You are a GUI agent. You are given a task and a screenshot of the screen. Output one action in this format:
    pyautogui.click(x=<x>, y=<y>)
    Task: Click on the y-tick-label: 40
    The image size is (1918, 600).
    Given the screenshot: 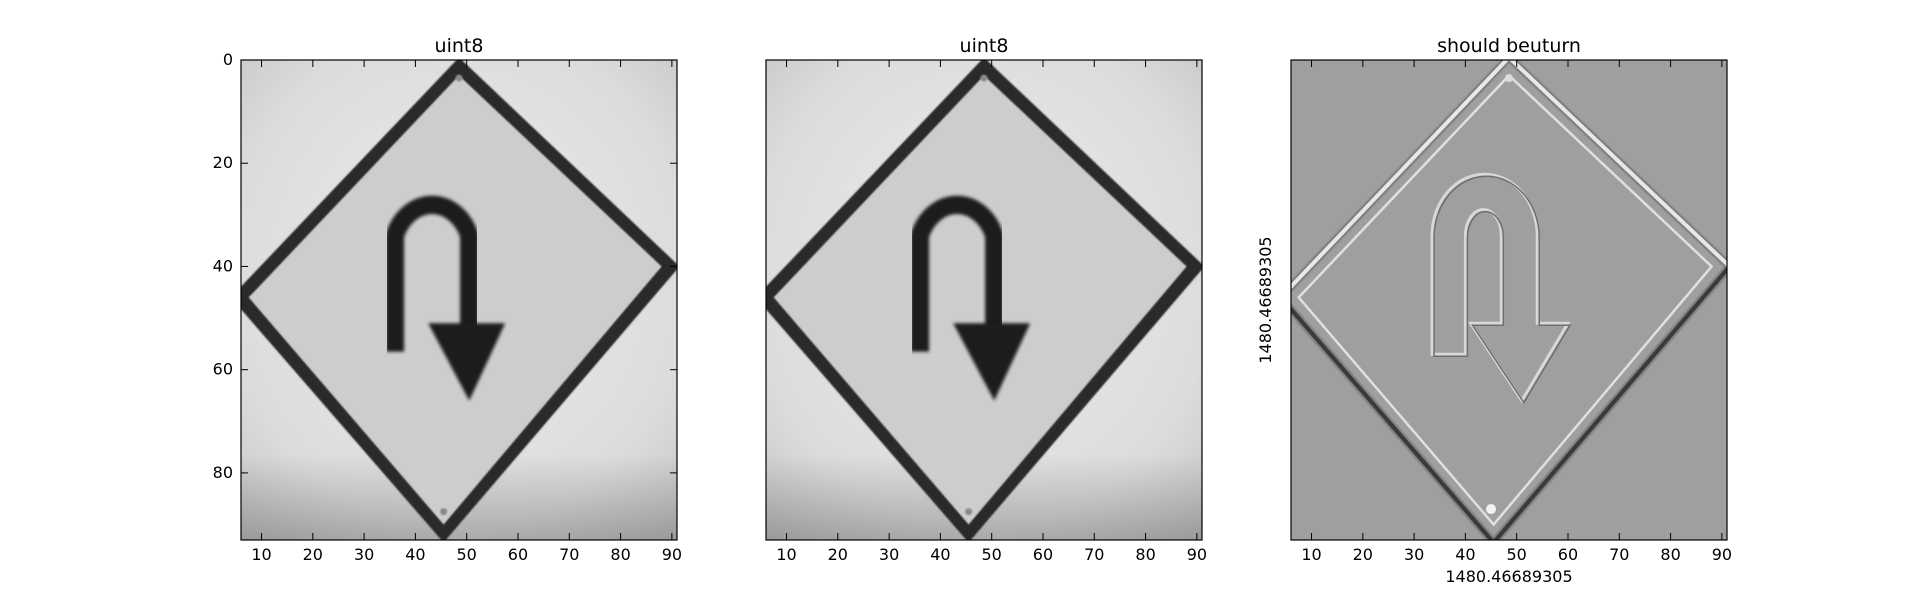 What is the action you would take?
    pyautogui.click(x=223, y=265)
    